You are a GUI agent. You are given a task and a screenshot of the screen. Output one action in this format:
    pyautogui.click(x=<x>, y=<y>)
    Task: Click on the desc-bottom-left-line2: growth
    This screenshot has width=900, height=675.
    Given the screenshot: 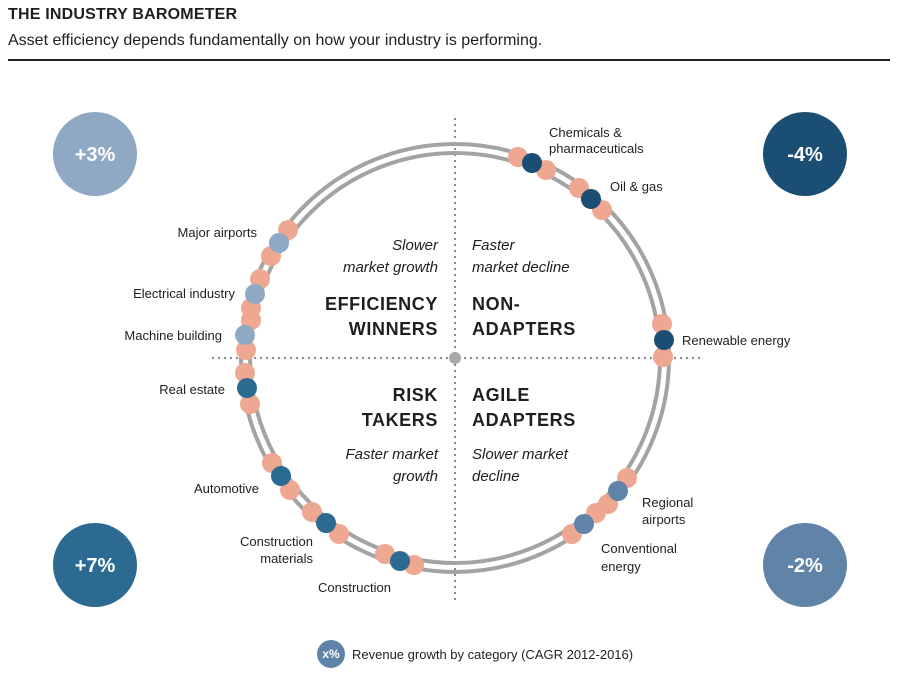 What is the action you would take?
    pyautogui.click(x=415, y=476)
    